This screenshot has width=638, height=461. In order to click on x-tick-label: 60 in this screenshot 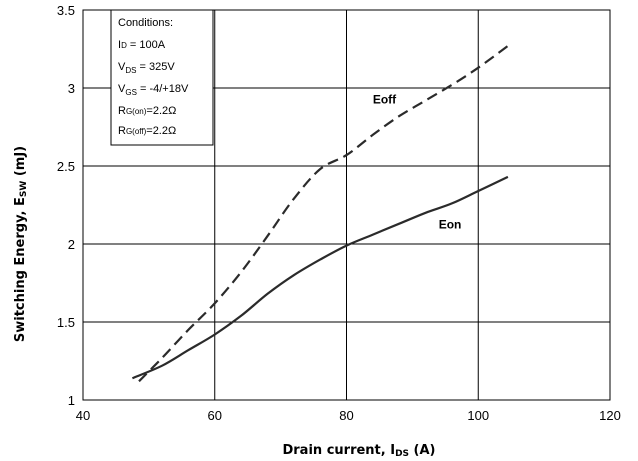, I will do `click(215, 415)`.